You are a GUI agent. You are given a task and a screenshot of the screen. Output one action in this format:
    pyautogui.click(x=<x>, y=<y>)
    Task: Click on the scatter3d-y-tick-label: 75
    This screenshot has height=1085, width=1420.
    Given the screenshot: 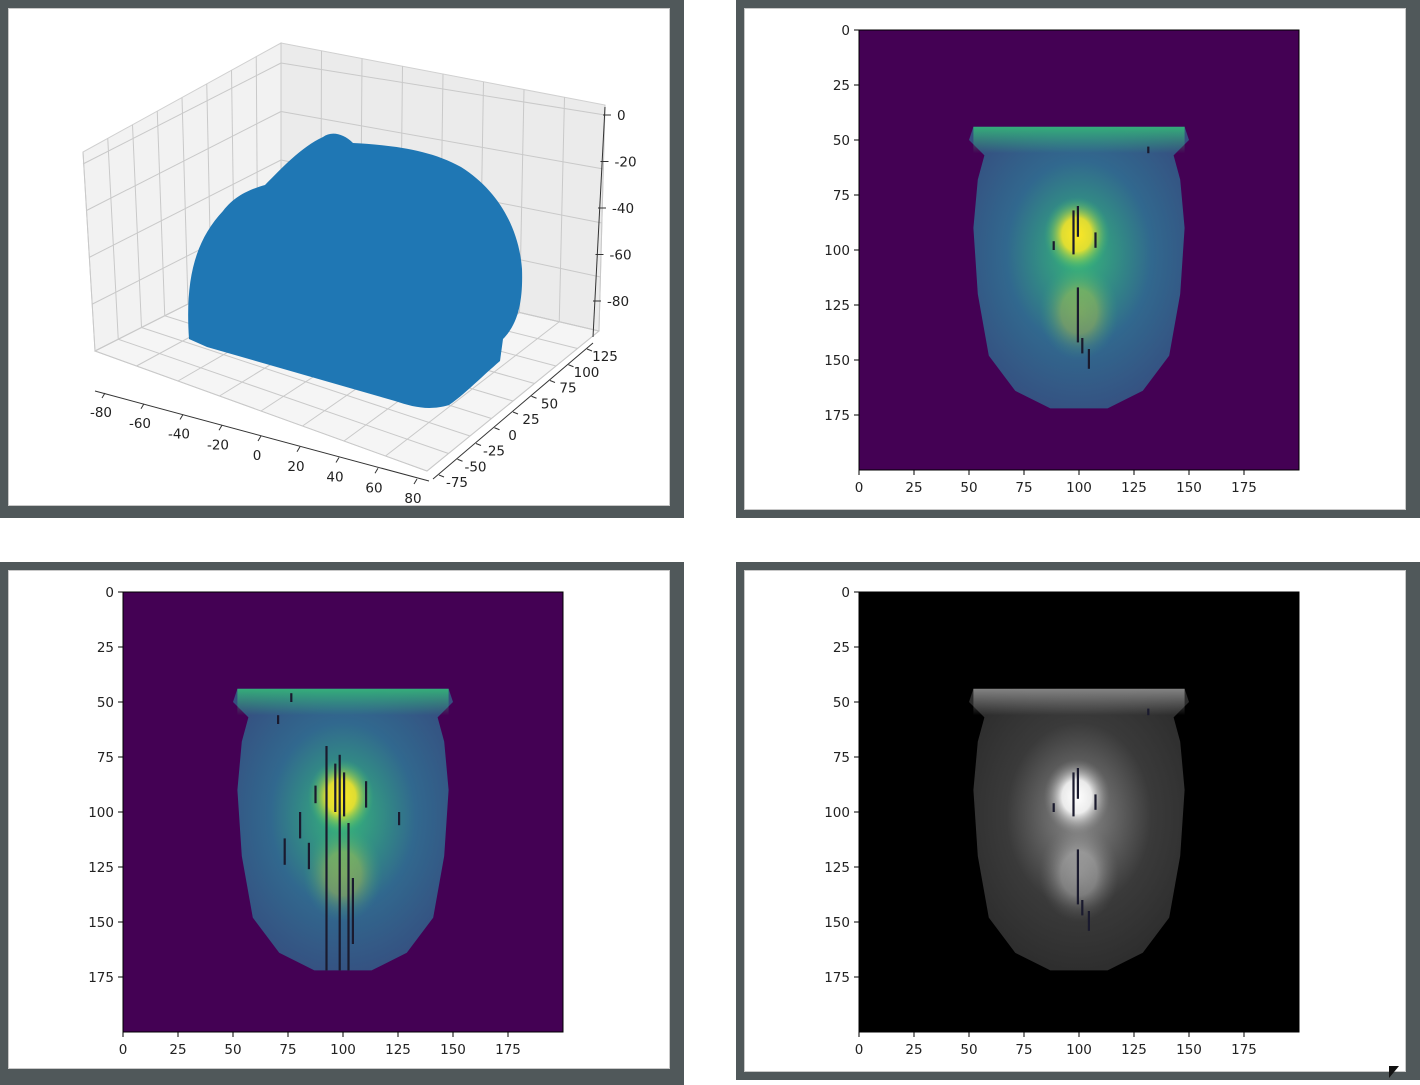 What is the action you would take?
    pyautogui.click(x=567, y=389)
    